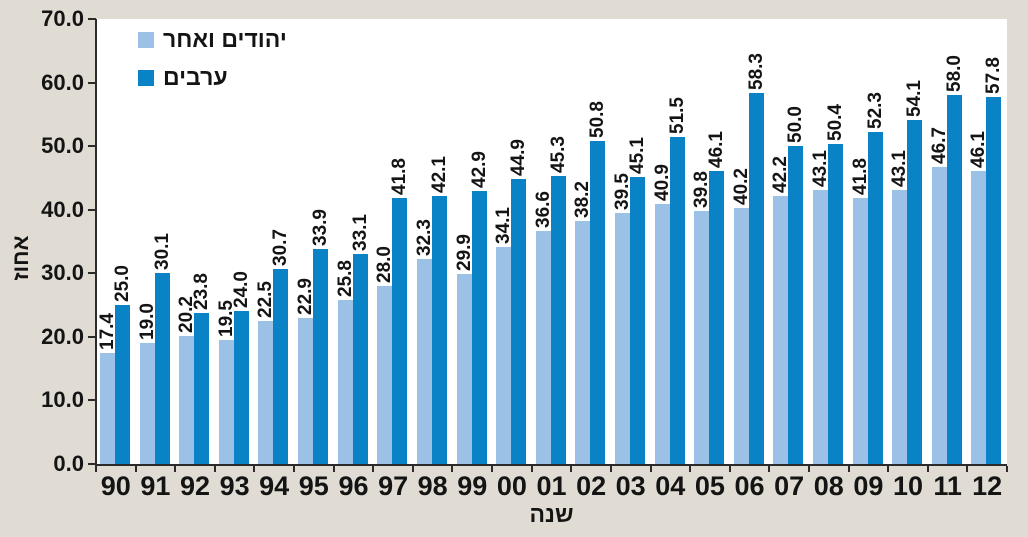 This screenshot has height=537, width=1028. Describe the element at coordinates (598, 120) in the screenshot. I see `bar-value-label: 50.8` at that location.